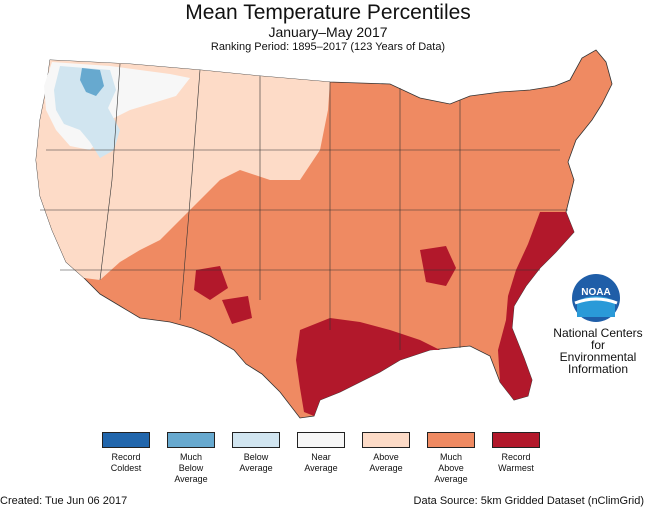 The image size is (656, 509). What do you see at coordinates (256, 462) in the screenshot?
I see `legend-label: Below Average` at bounding box center [256, 462].